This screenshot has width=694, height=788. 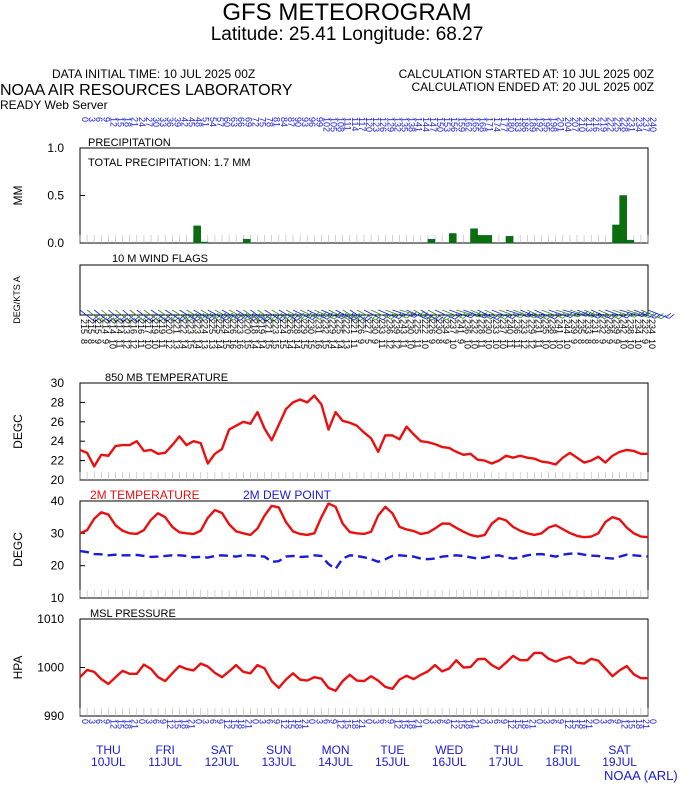 What do you see at coordinates (389, 326) in the screenshot?
I see `wind-value-label: 236` at bounding box center [389, 326].